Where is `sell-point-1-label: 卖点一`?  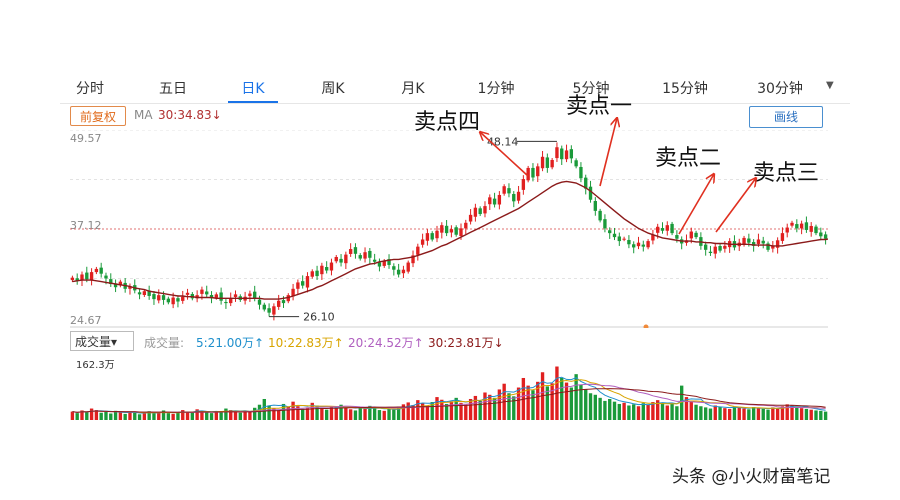 sell-point-1-label: 卖点一 is located at coordinates (599, 106).